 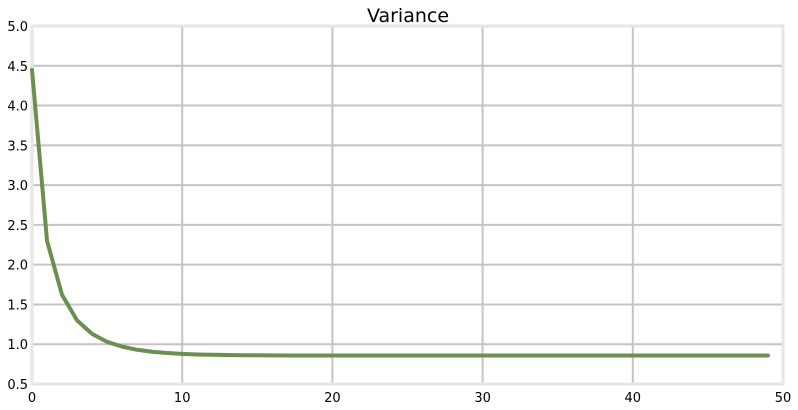 I want to click on y-tick-label: 4.0, so click(x=17, y=107).